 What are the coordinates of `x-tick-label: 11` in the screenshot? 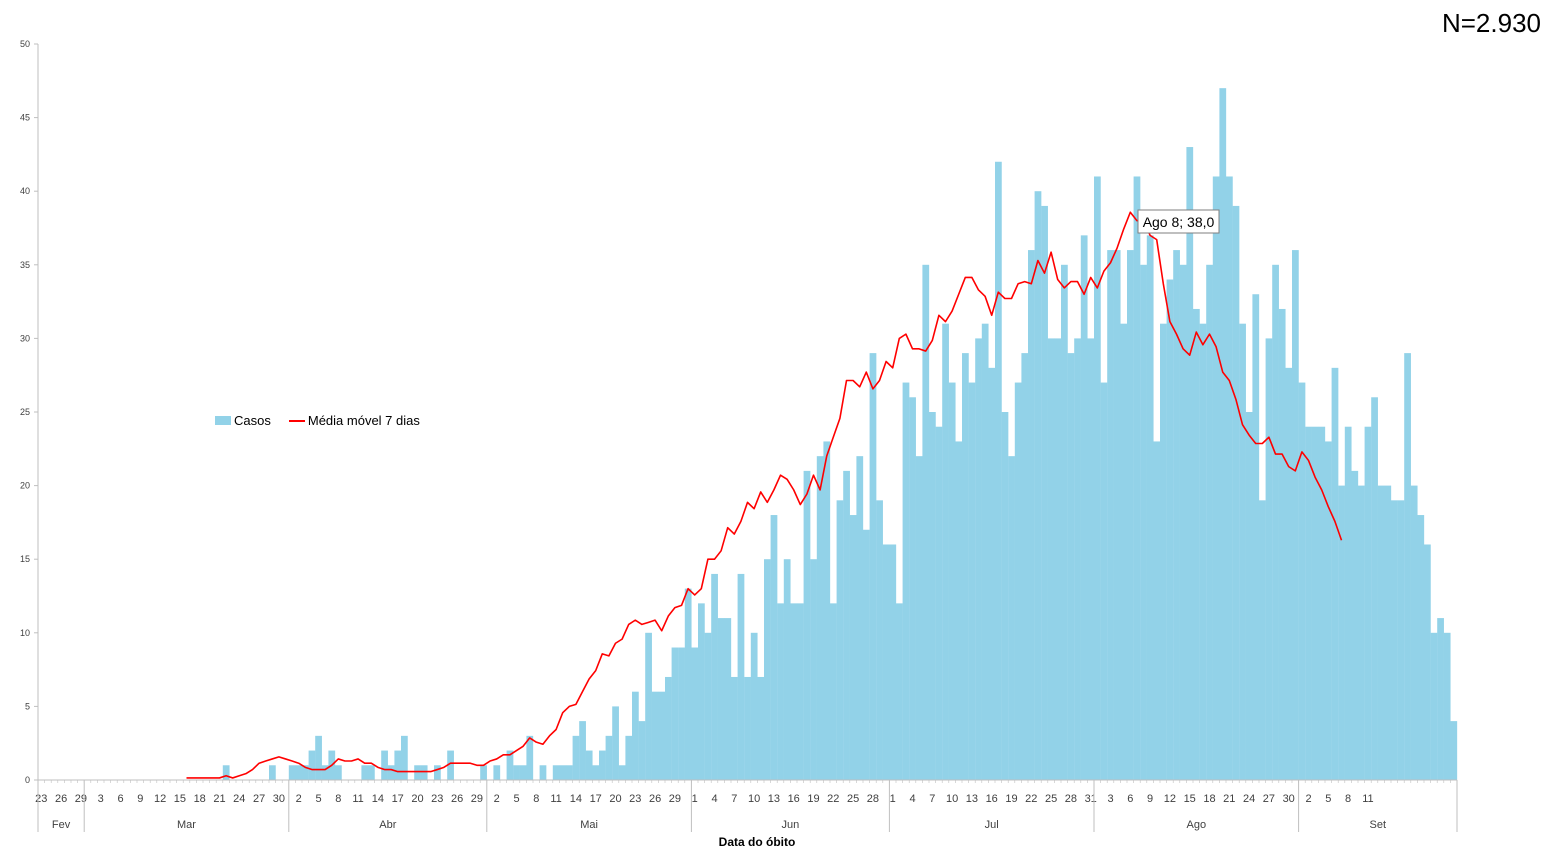 It's located at (357, 799).